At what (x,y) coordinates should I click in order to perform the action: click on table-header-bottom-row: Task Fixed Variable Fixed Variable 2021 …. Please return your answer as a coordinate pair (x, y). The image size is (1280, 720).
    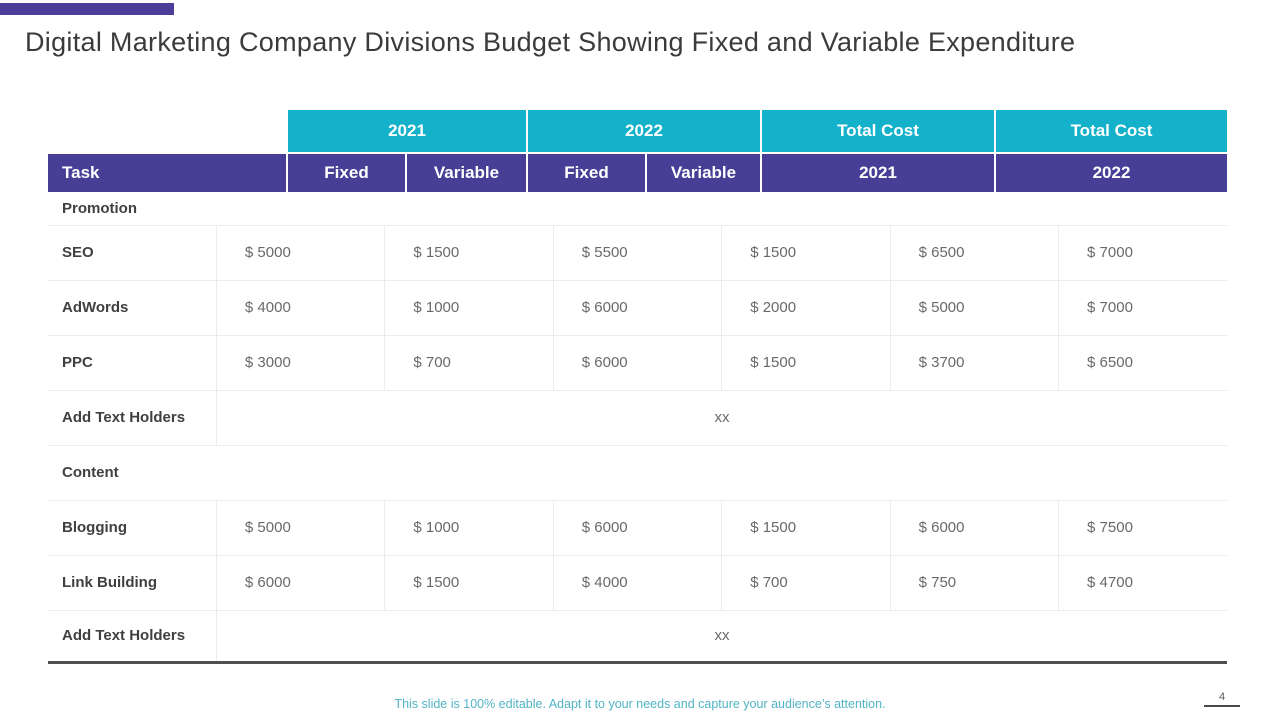
    Looking at the image, I should click on (637, 173).